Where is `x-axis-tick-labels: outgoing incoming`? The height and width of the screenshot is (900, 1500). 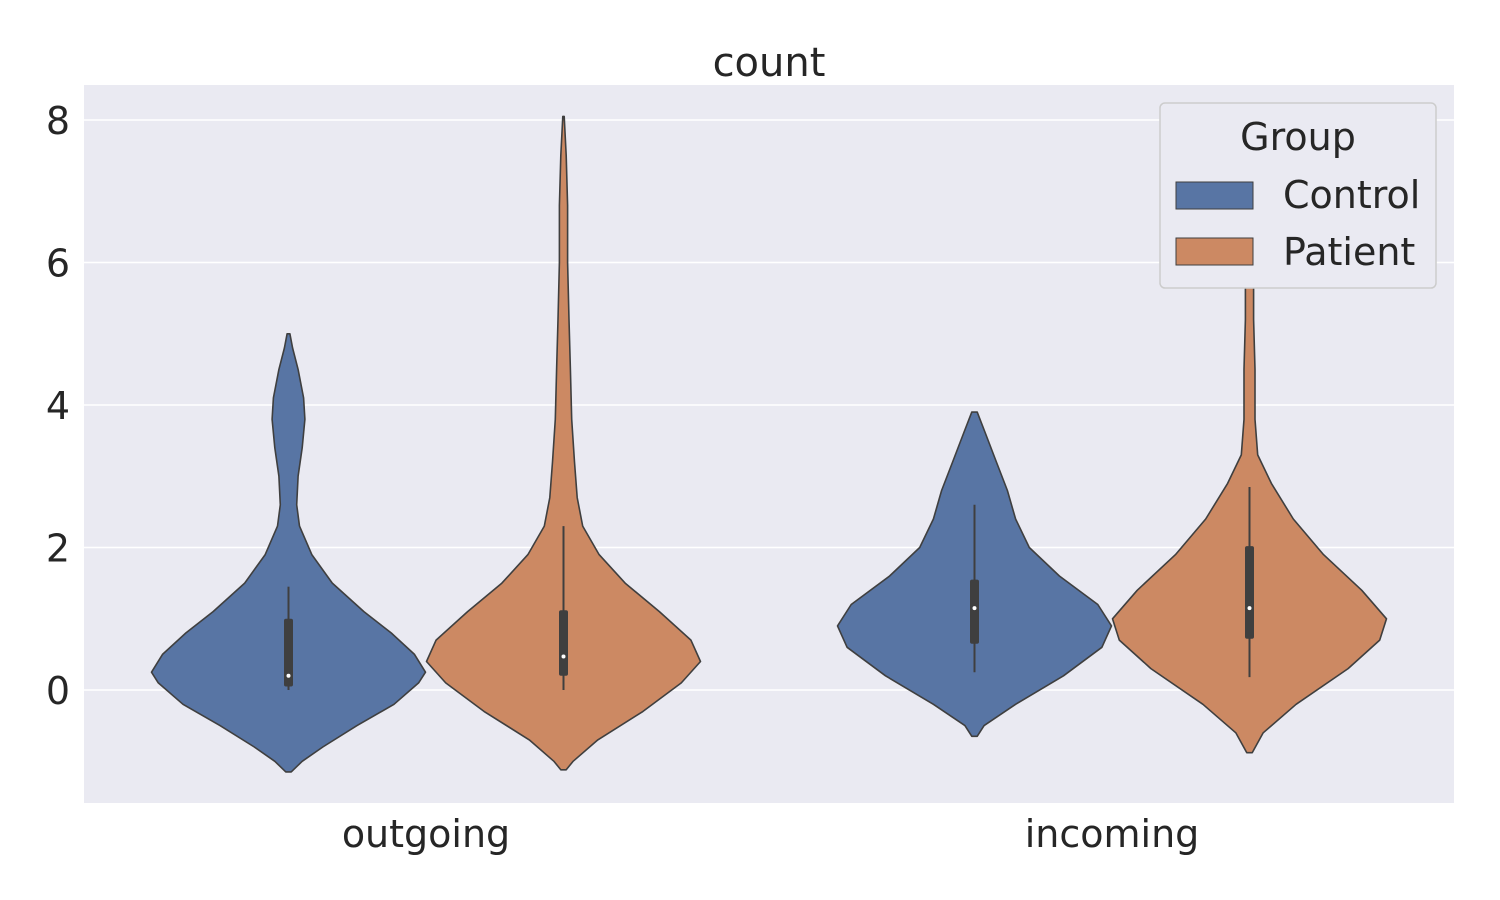 x-axis-tick-labels: outgoing incoming is located at coordinates (770, 834).